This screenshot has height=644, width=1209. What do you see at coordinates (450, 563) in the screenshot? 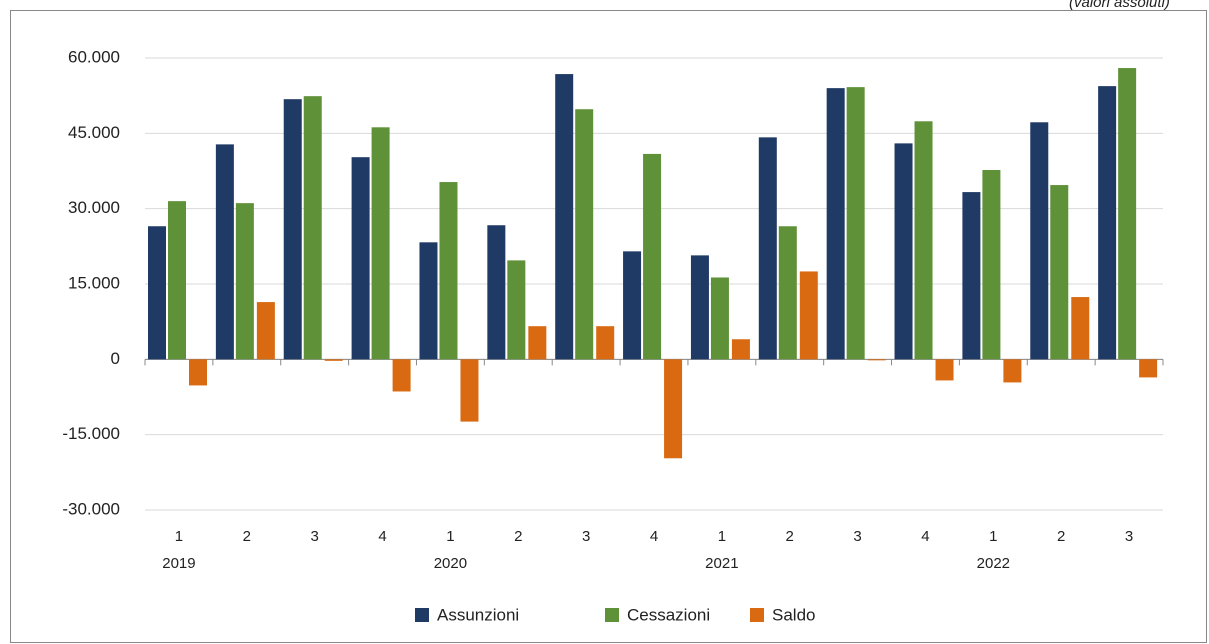
I see `x-group-label: 2020` at bounding box center [450, 563].